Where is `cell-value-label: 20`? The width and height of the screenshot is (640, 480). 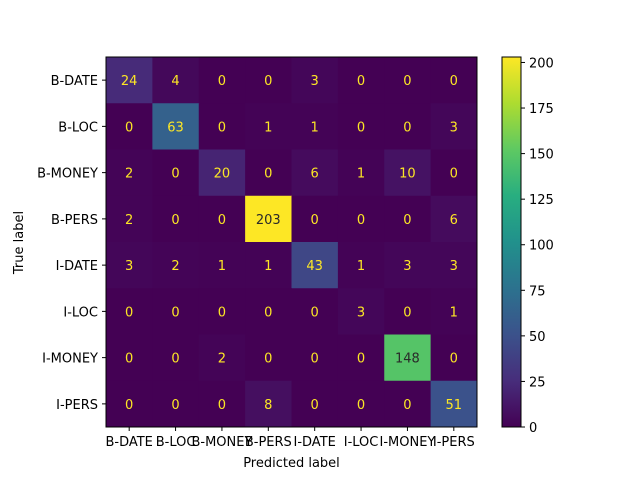
cell-value-label: 20 is located at coordinates (222, 174).